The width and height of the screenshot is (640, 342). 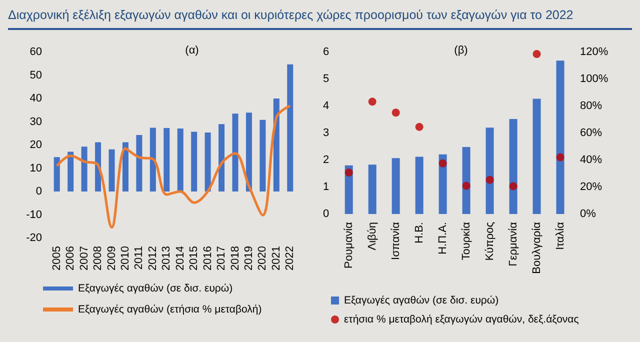 I want to click on x-tick-label: Λιβύη, so click(x=372, y=236).